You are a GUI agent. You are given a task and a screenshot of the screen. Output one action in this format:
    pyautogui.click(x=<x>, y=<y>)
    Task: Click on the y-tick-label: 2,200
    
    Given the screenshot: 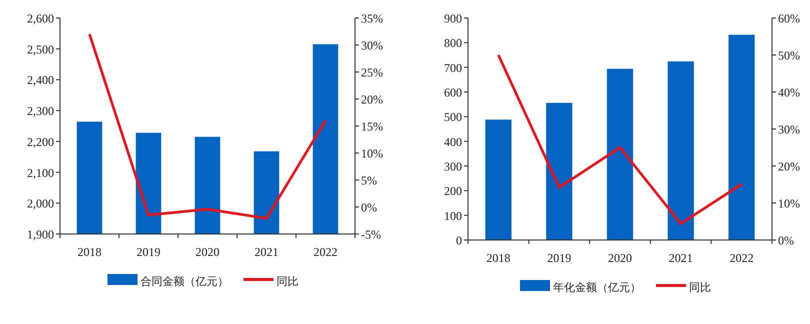 What is the action you would take?
    pyautogui.click(x=40, y=141)
    